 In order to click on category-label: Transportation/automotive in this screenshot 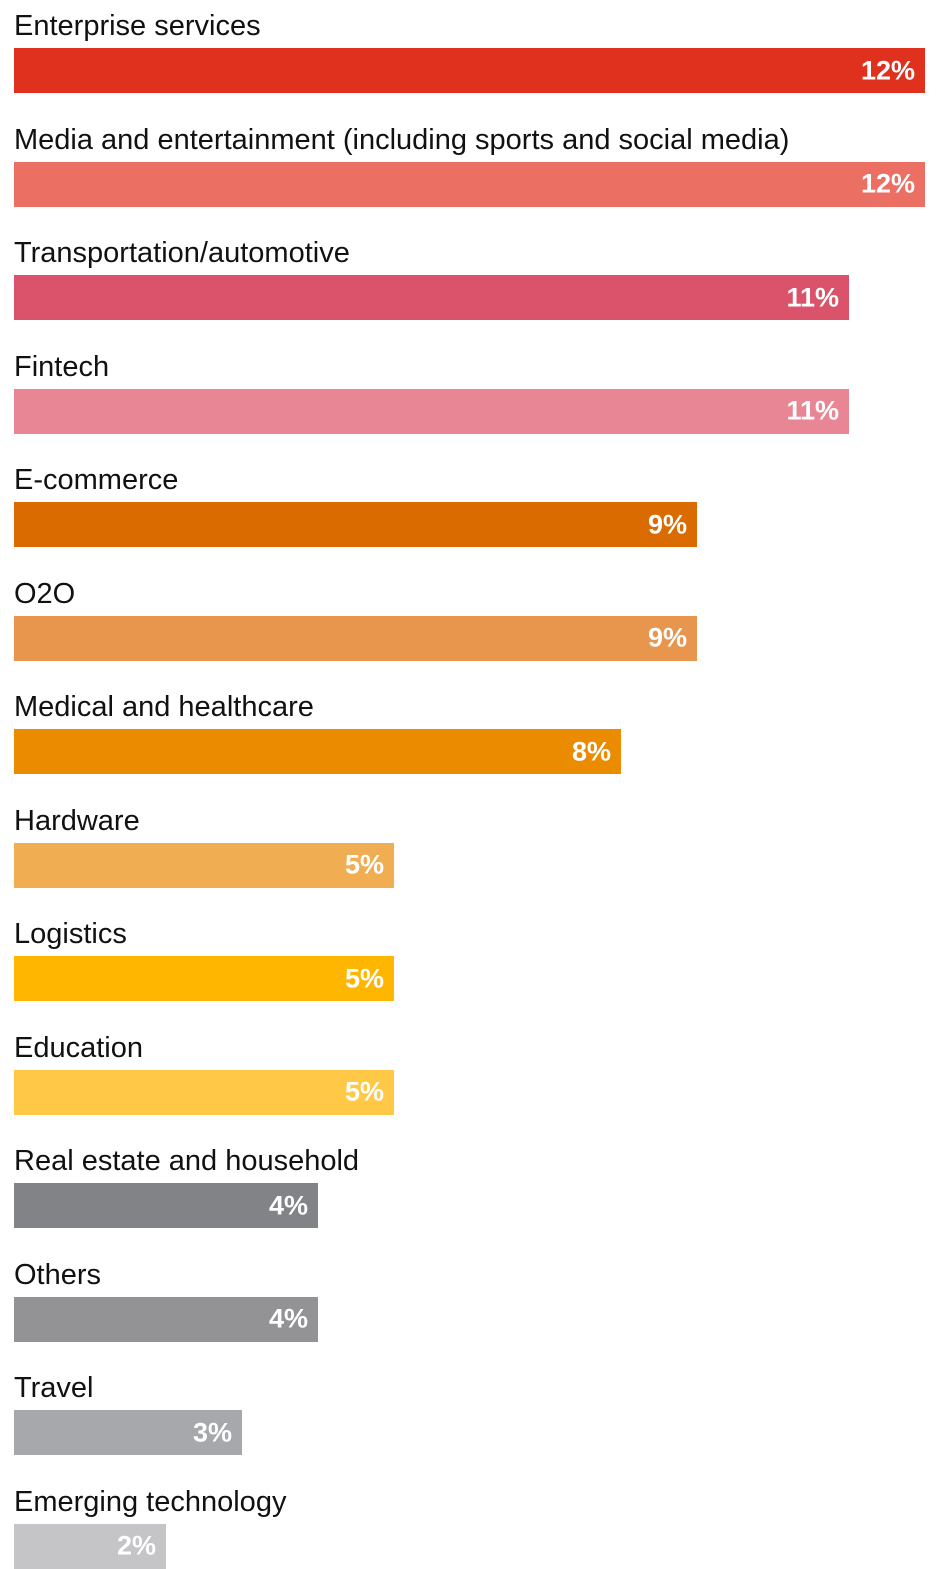, I will do `click(182, 253)`.